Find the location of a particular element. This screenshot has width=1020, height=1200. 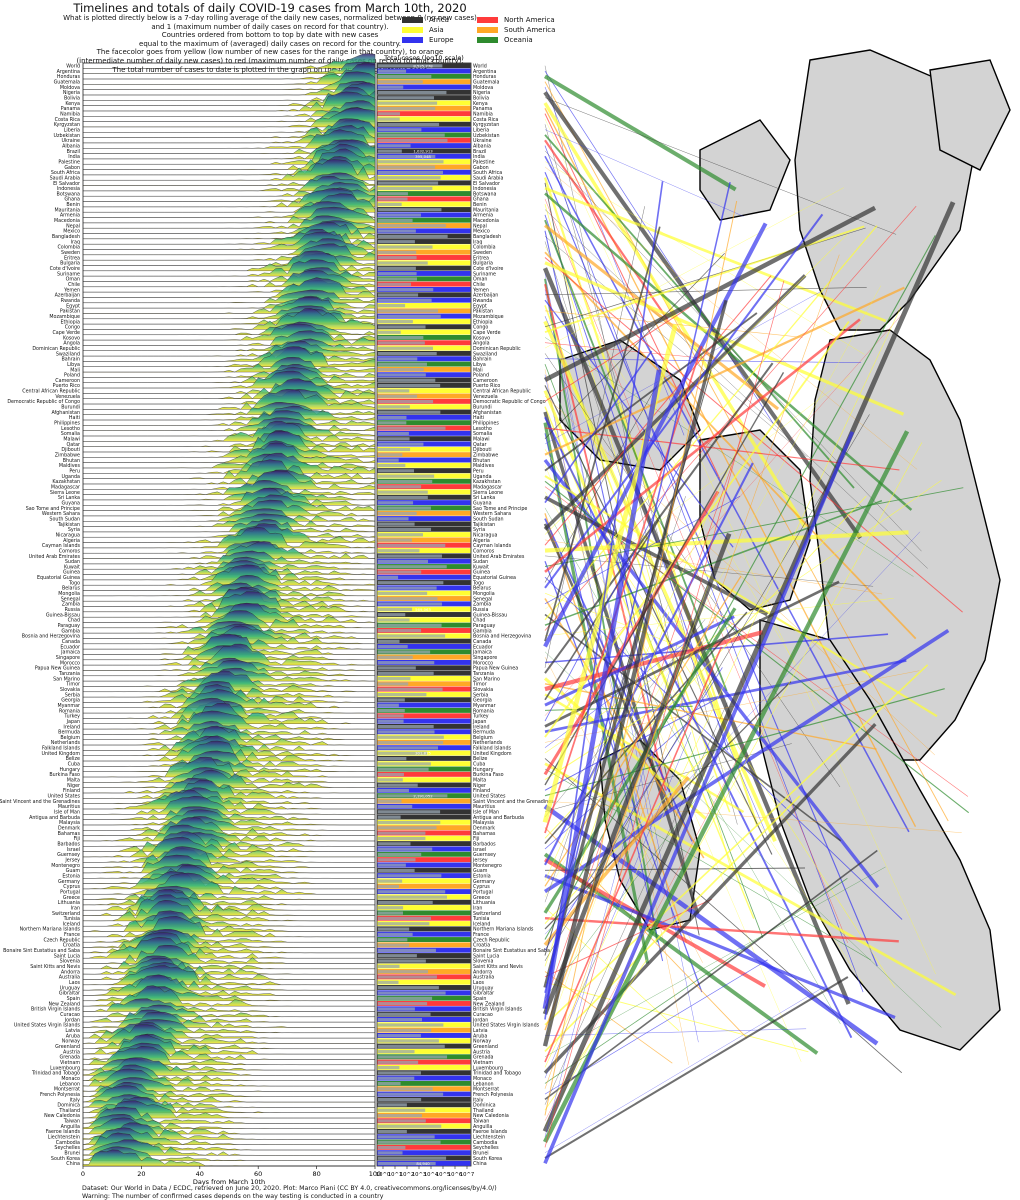

country-label-right: Peru is located at coordinates (478, 471).